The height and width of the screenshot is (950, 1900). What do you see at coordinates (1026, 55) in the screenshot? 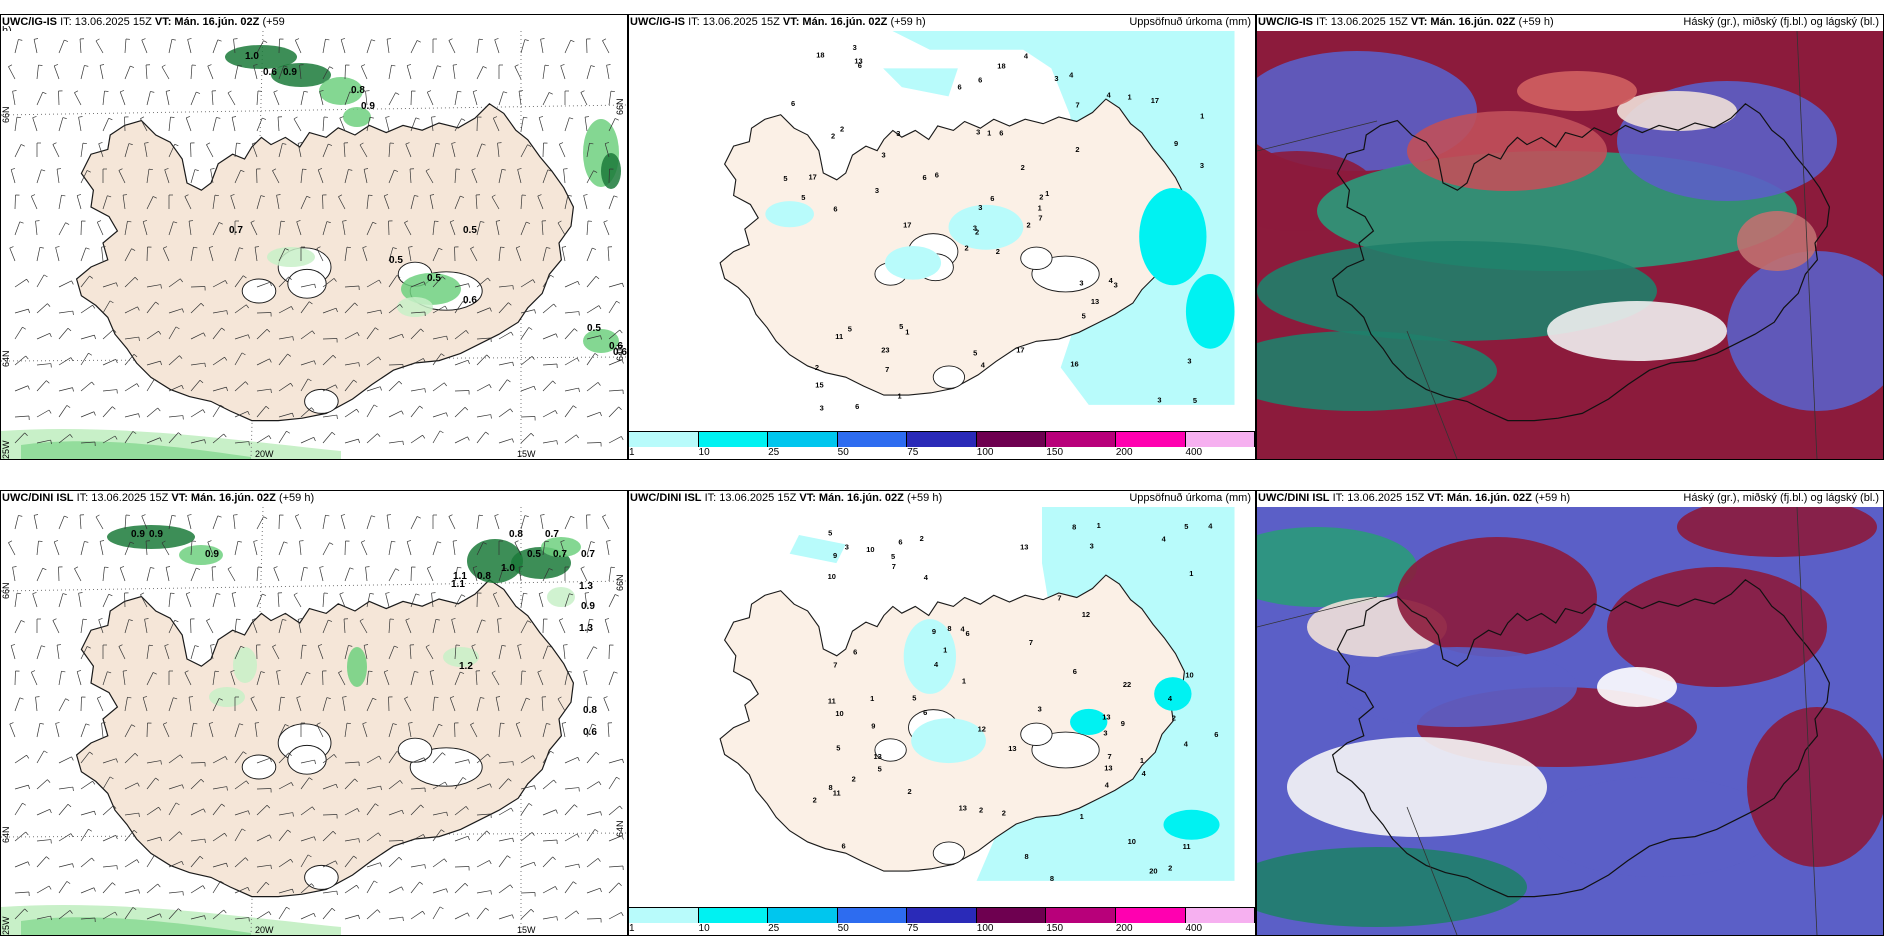
I see `precip-value-label: 4` at bounding box center [1026, 55].